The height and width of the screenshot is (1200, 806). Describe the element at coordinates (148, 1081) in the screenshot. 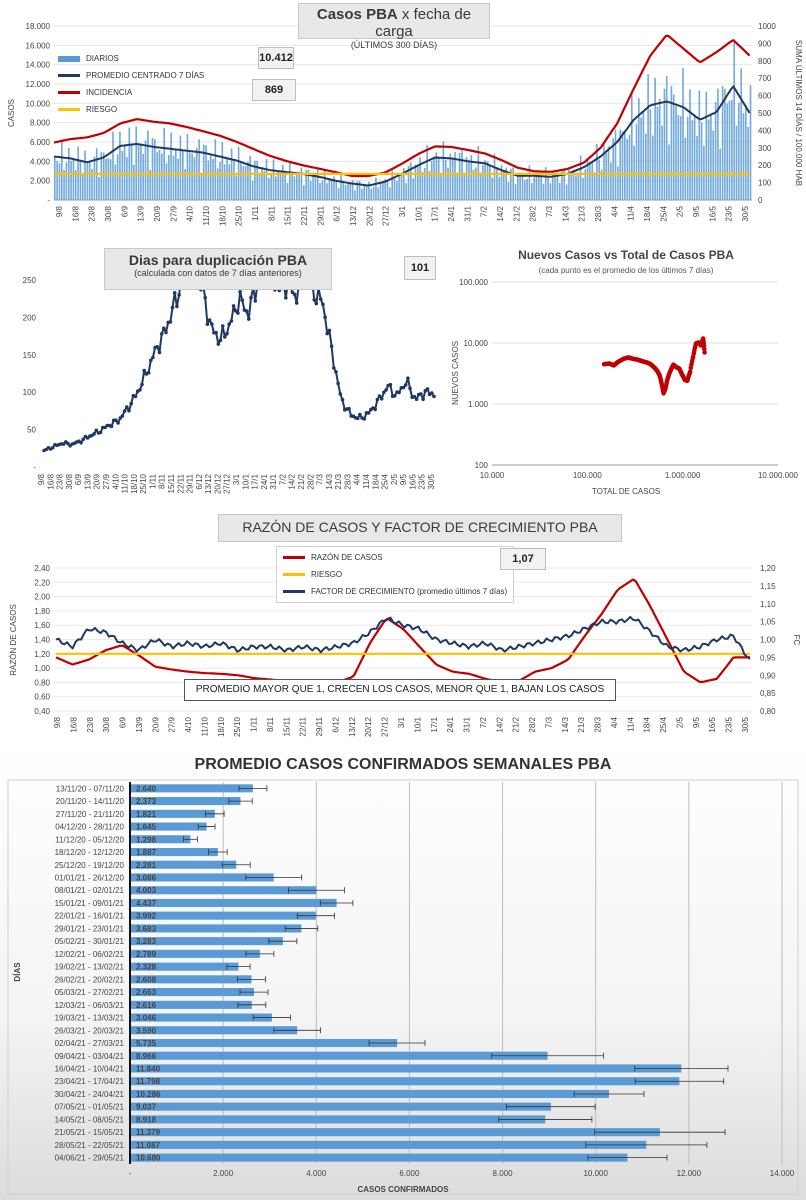

I see `bar-value-label: 11.798` at that location.